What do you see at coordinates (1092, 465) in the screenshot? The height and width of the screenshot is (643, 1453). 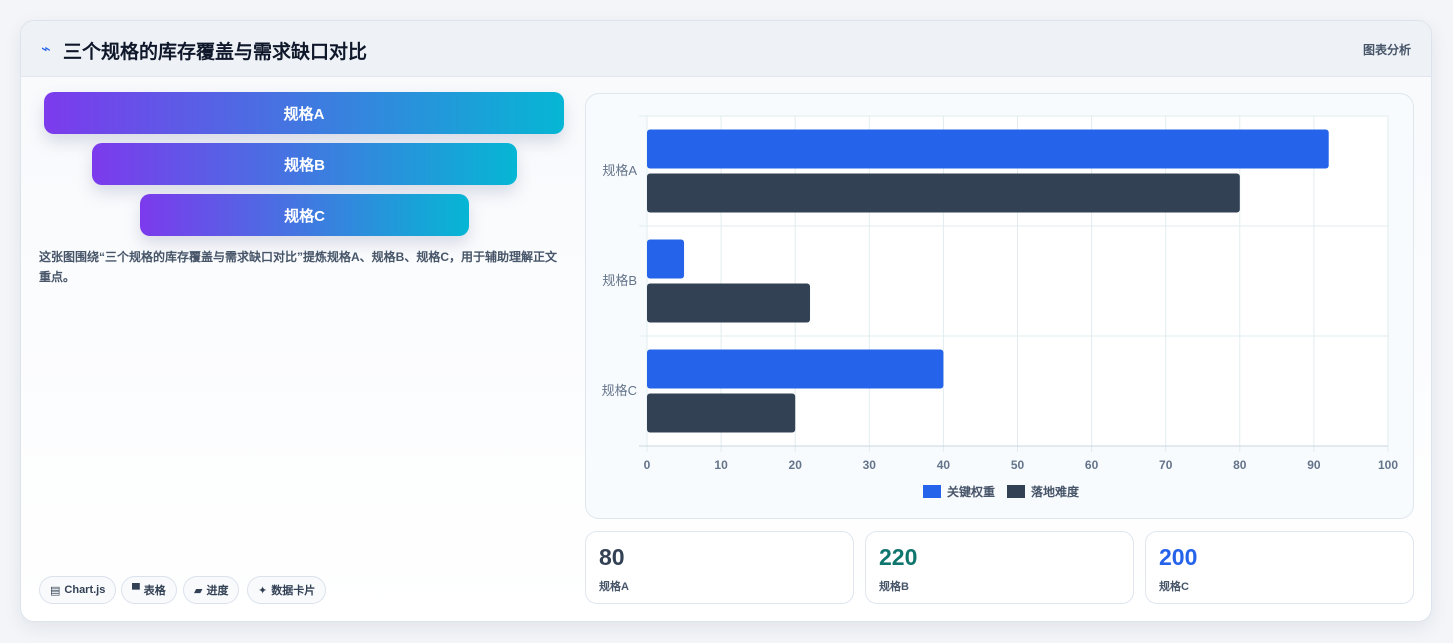 I see `x-tick-label: 60` at bounding box center [1092, 465].